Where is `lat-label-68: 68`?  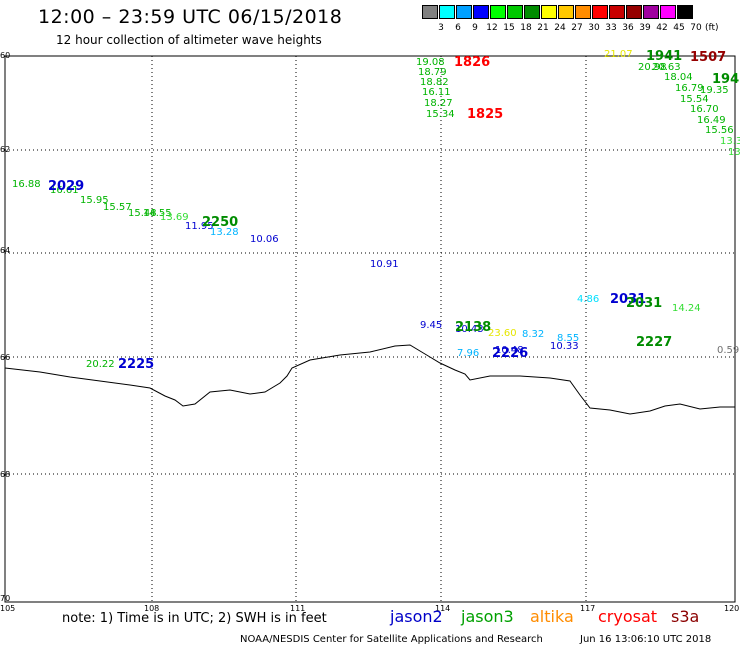
lat-label-68: 68 is located at coordinates (5, 474).